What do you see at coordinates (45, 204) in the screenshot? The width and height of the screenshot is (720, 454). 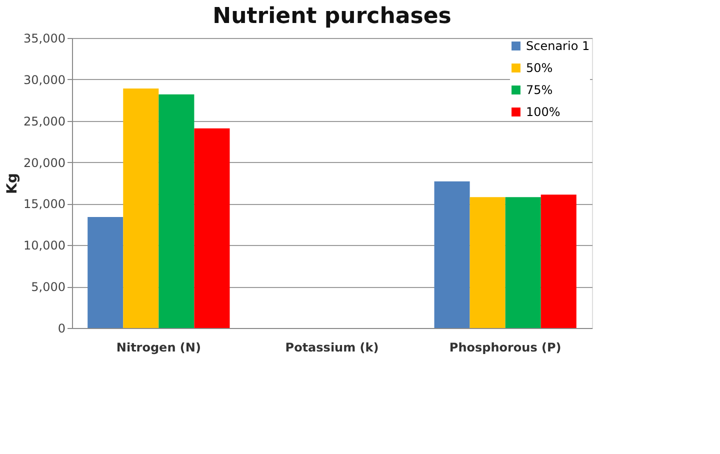 I see `y-tick-label: 15,000` at bounding box center [45, 204].